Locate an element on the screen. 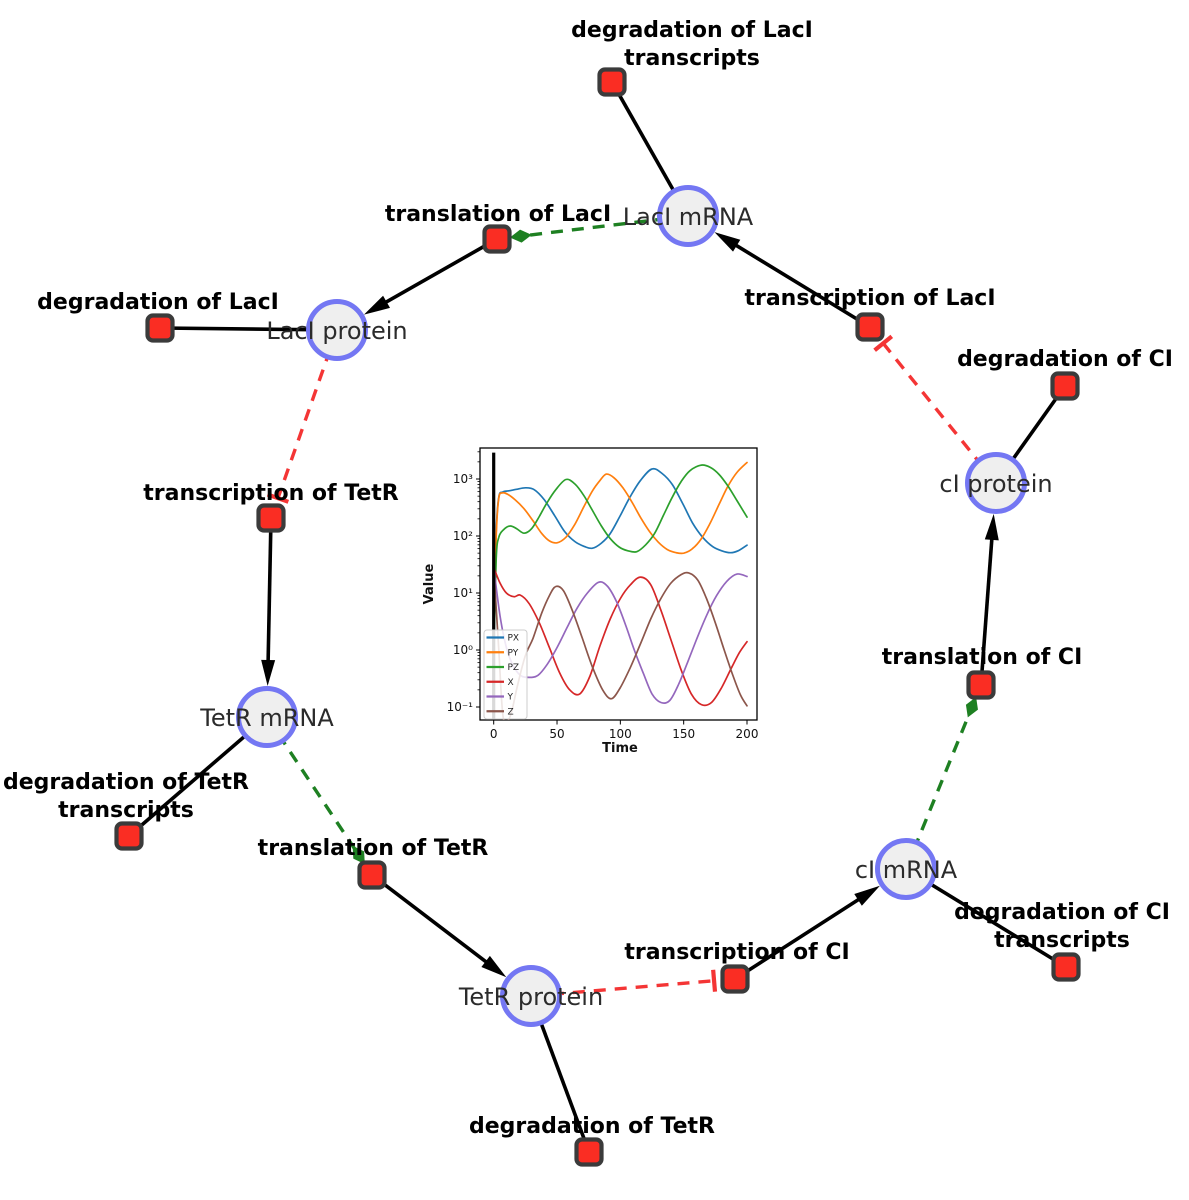 The width and height of the screenshot is (1189, 1200). reaction-label-line: translation of LacI is located at coordinates (498, 214).